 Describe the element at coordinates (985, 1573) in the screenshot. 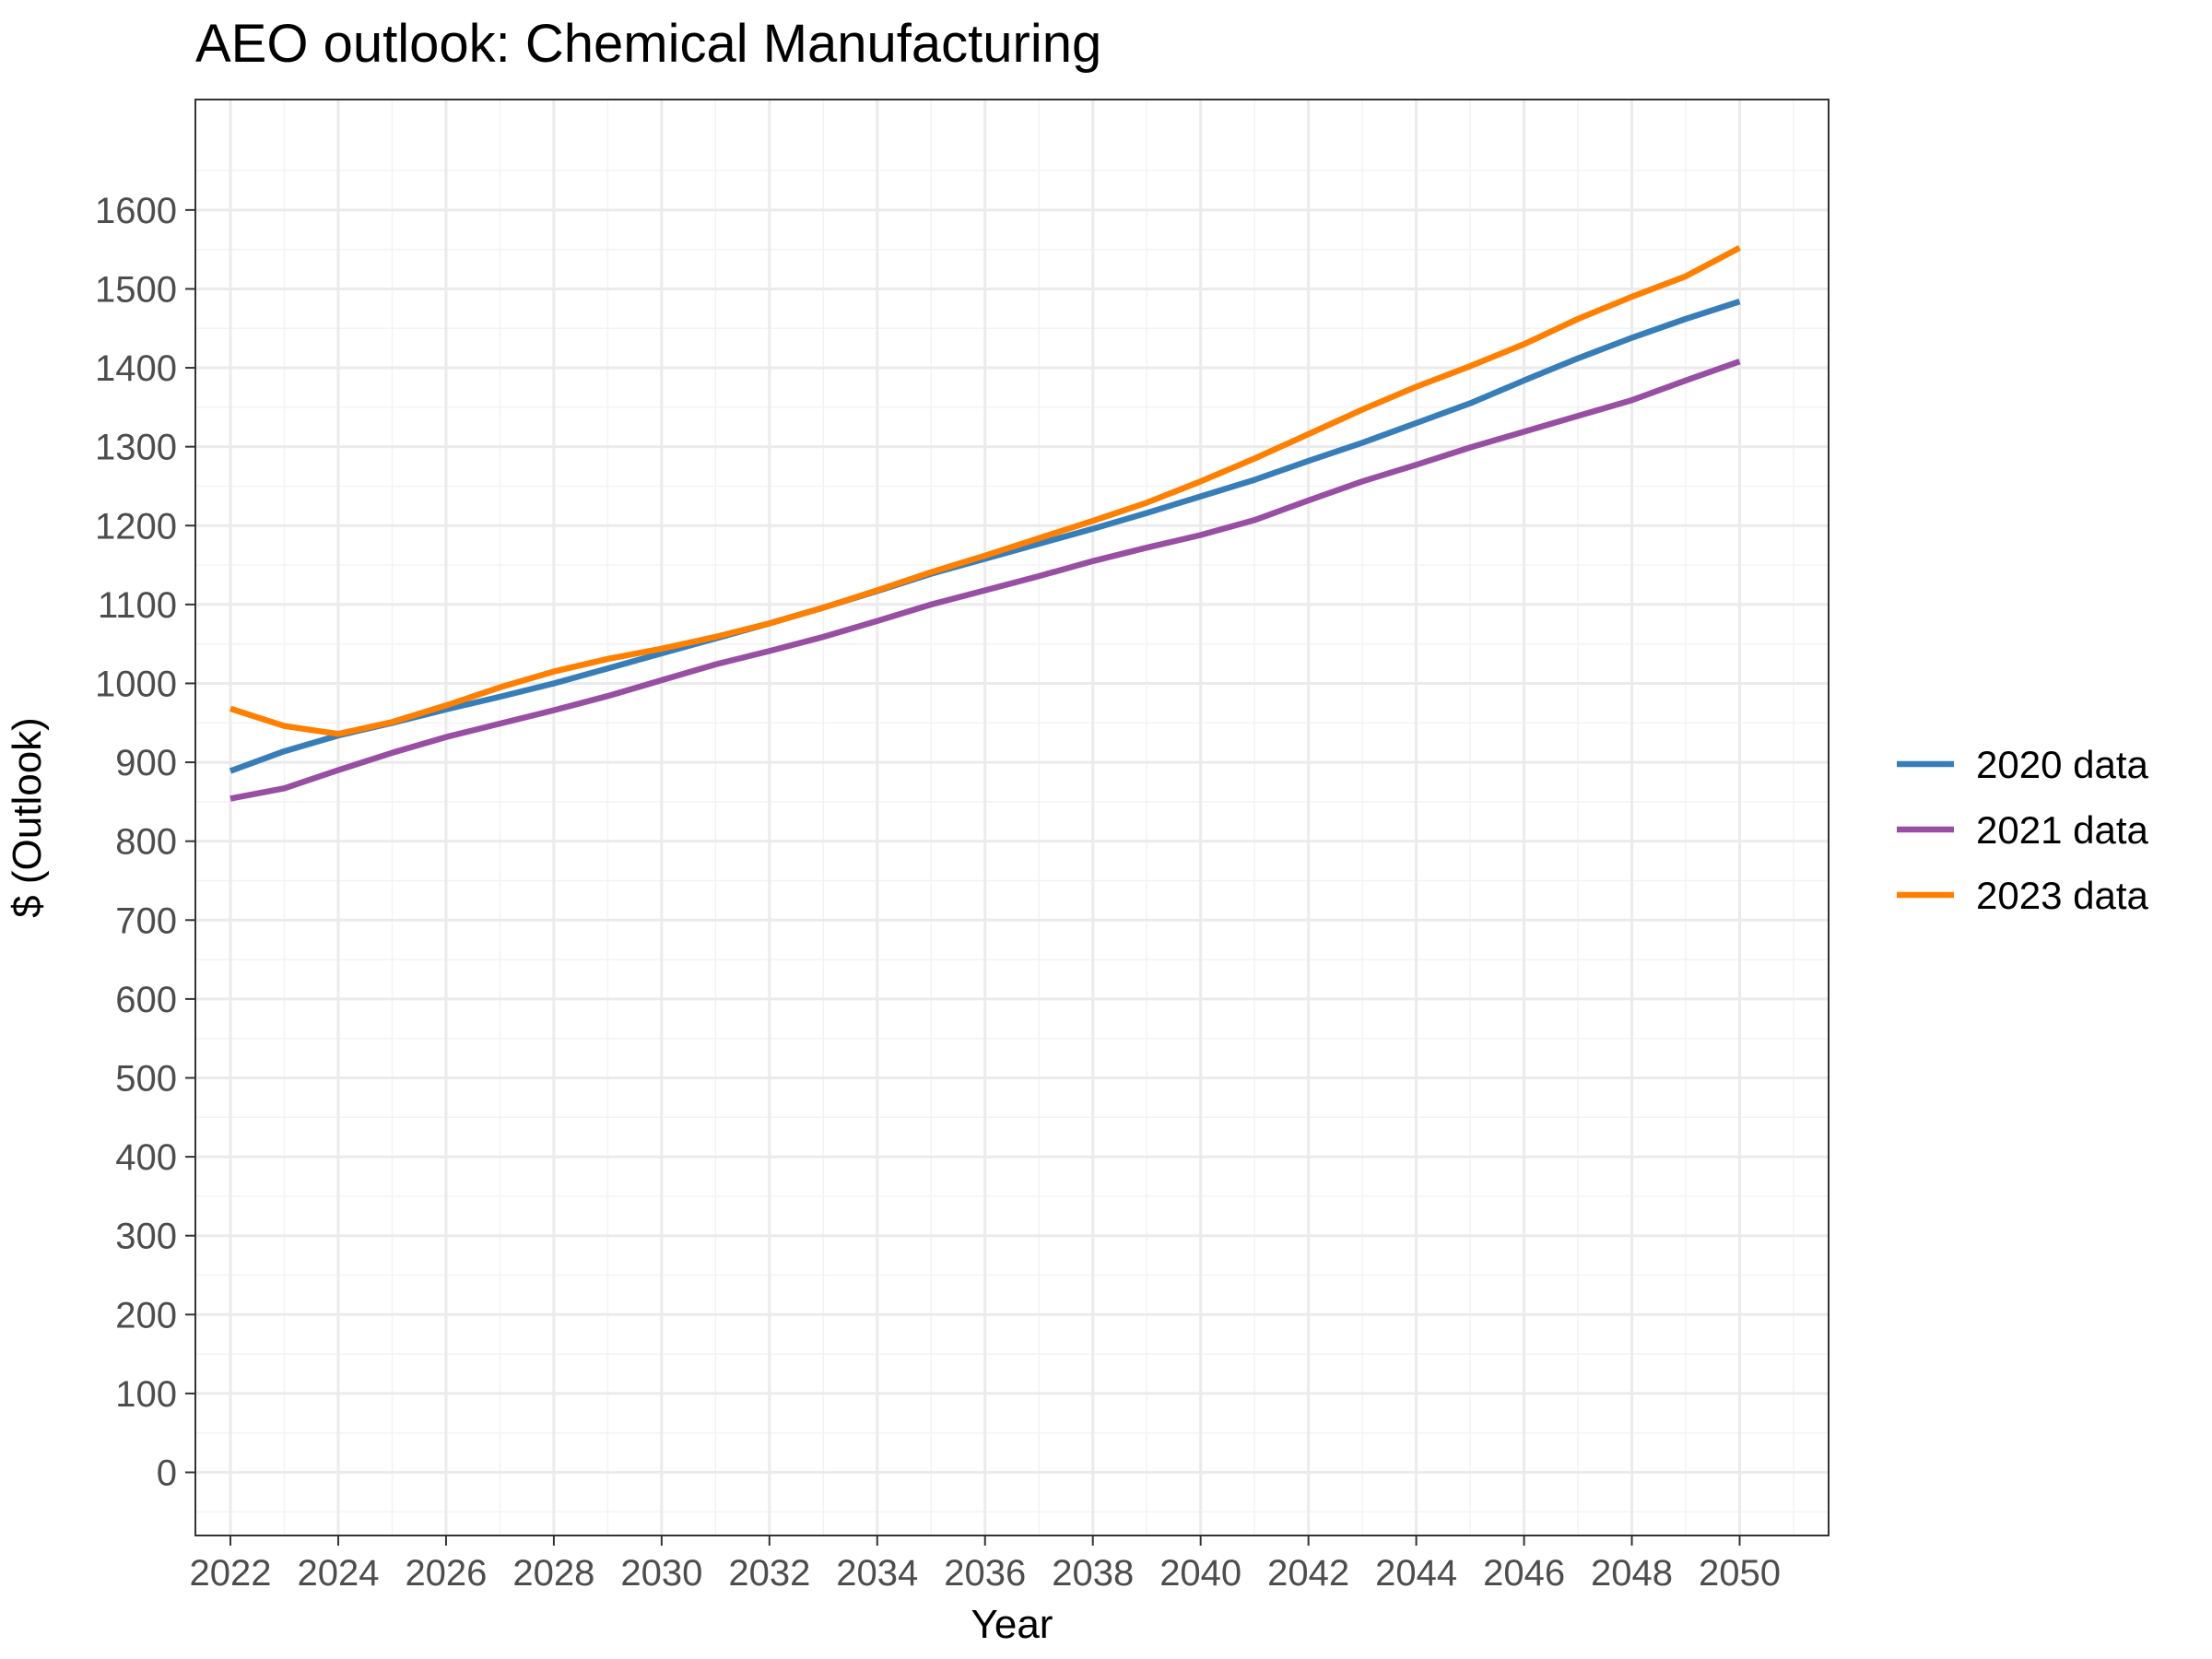

I see `x-tick-label: 2036` at that location.